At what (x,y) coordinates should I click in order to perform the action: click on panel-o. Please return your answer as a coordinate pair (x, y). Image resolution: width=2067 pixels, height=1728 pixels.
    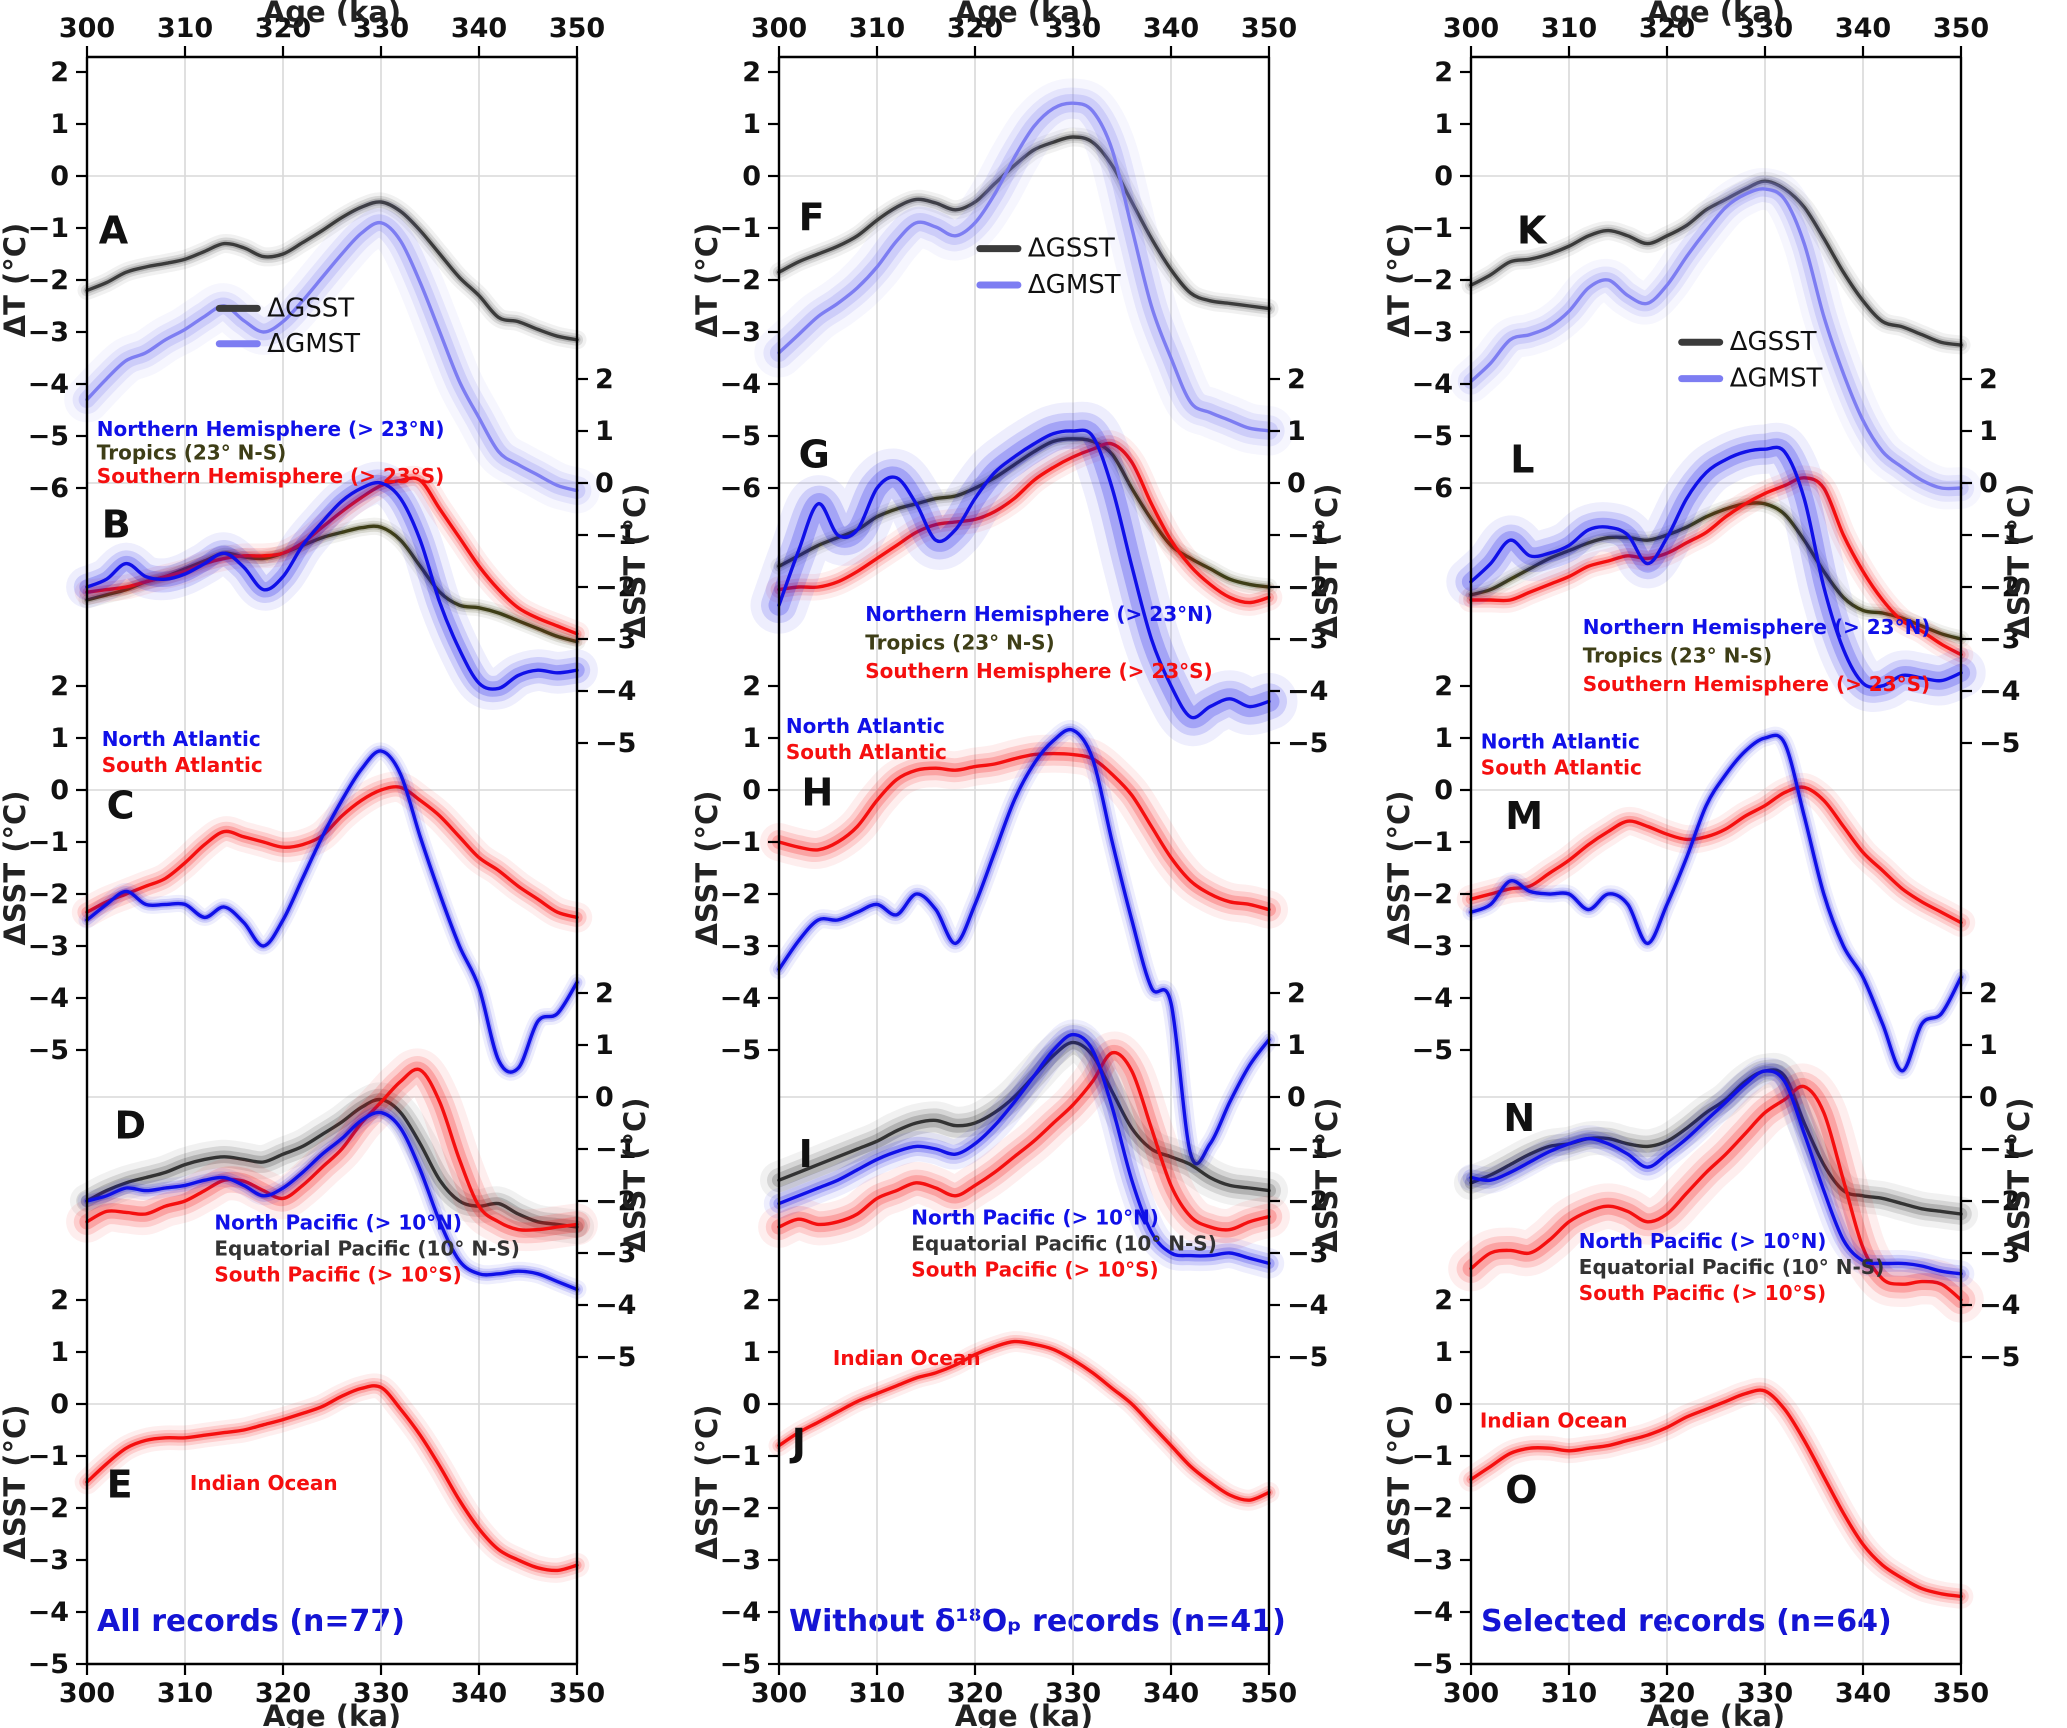
    Looking at the image, I should click on (1716, 1493).